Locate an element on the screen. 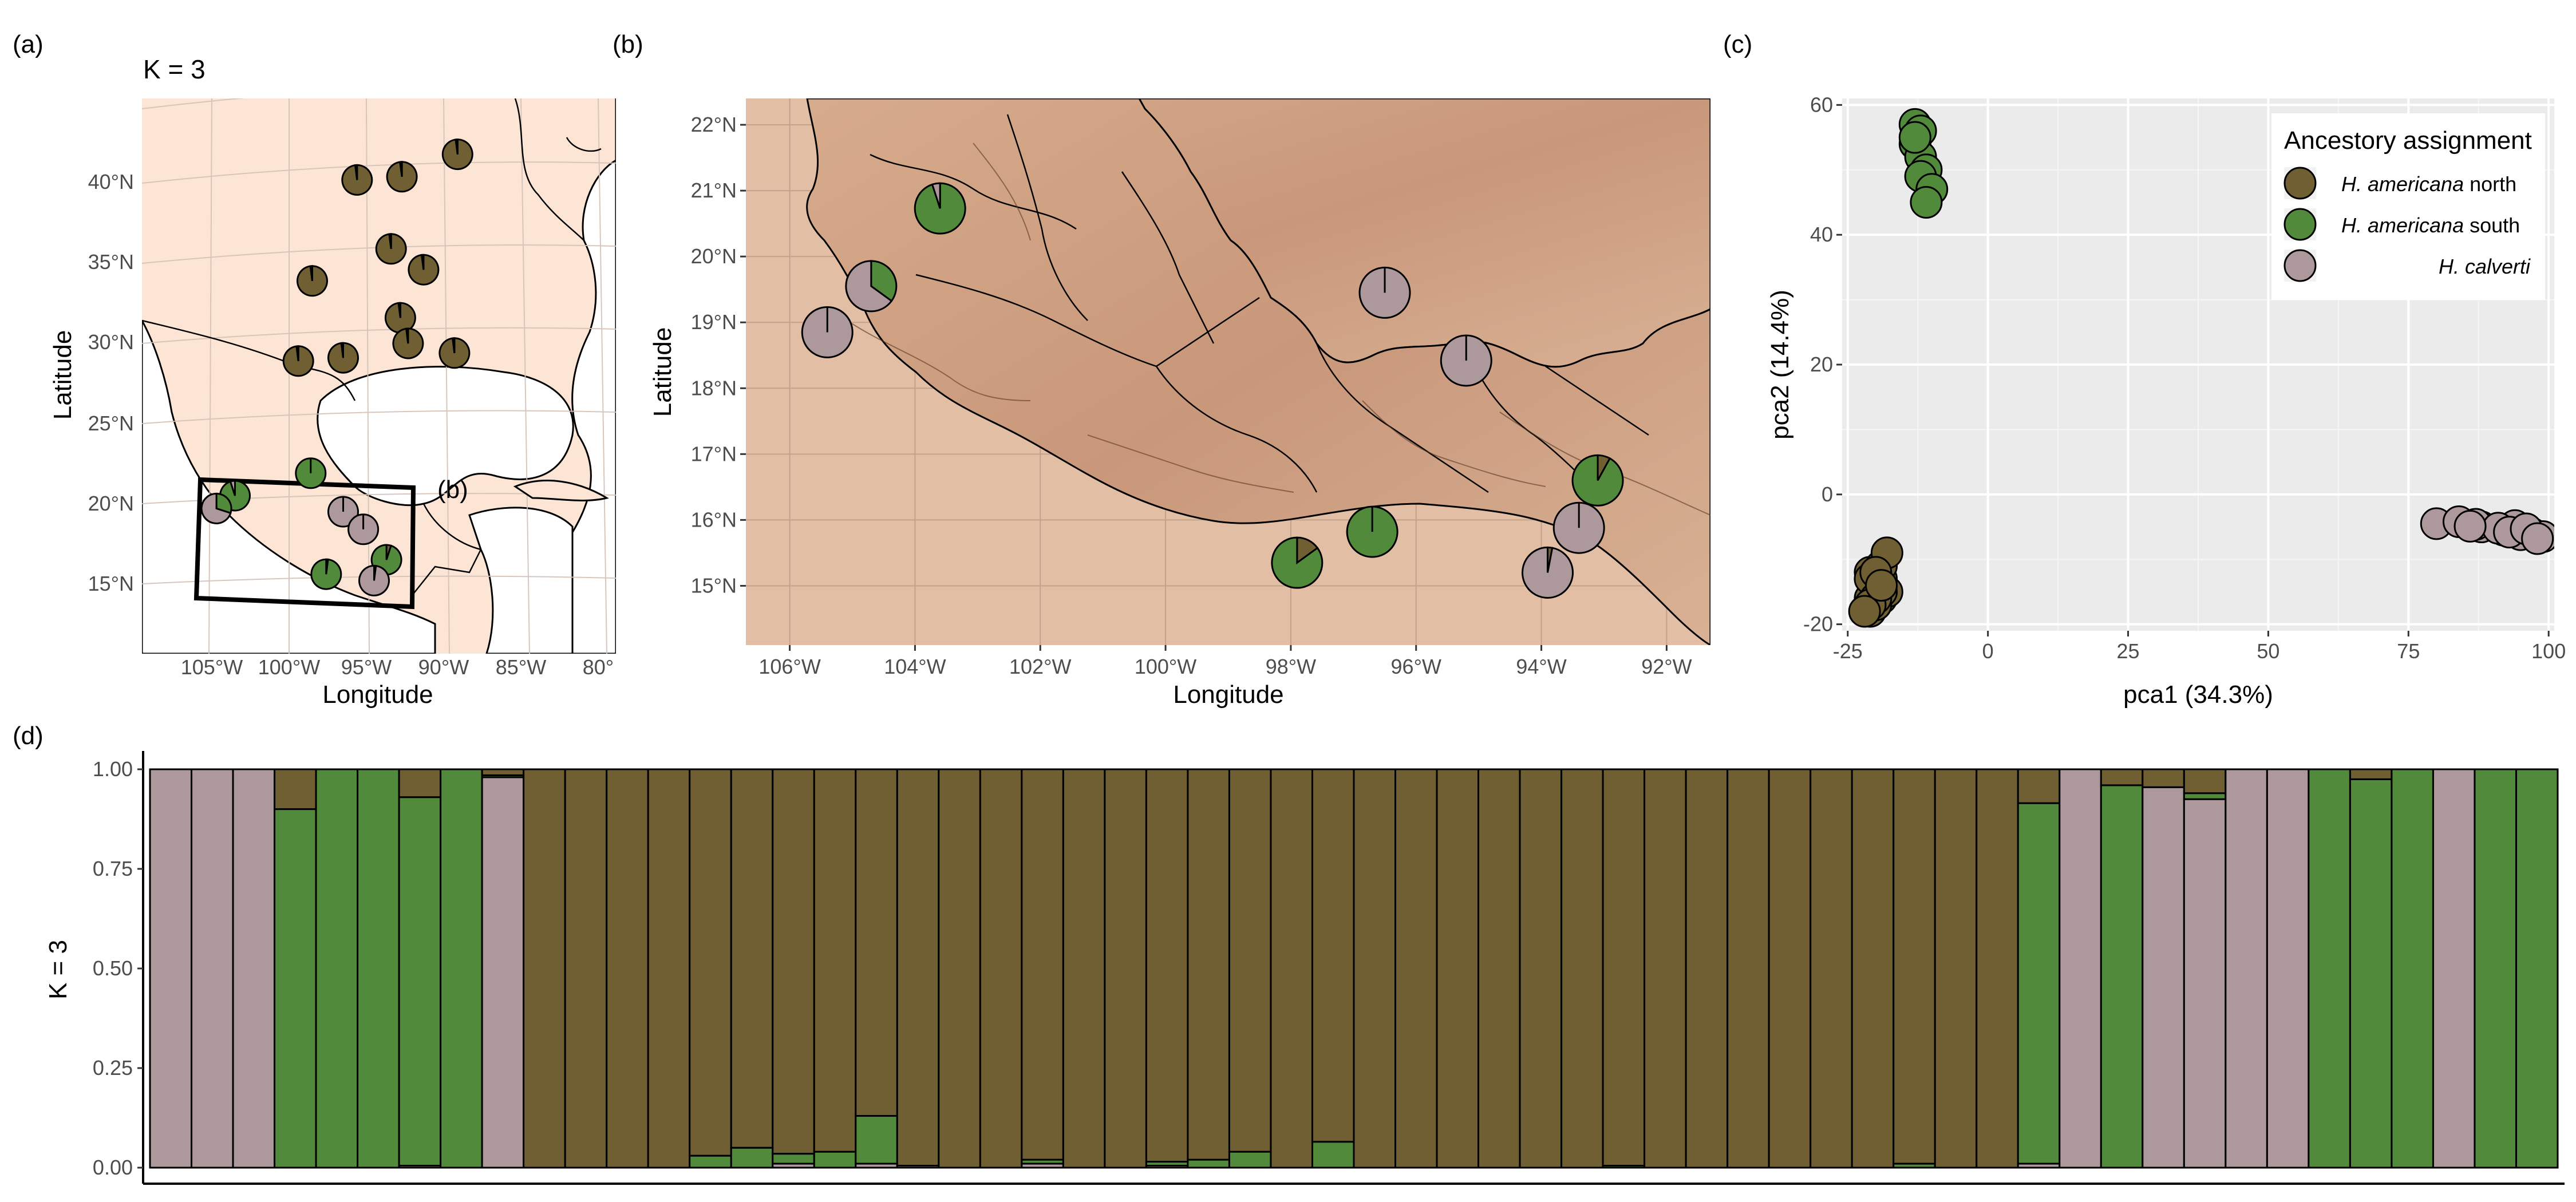 This screenshot has width=2576, height=1202. legend-key-north is located at coordinates (2300, 184).